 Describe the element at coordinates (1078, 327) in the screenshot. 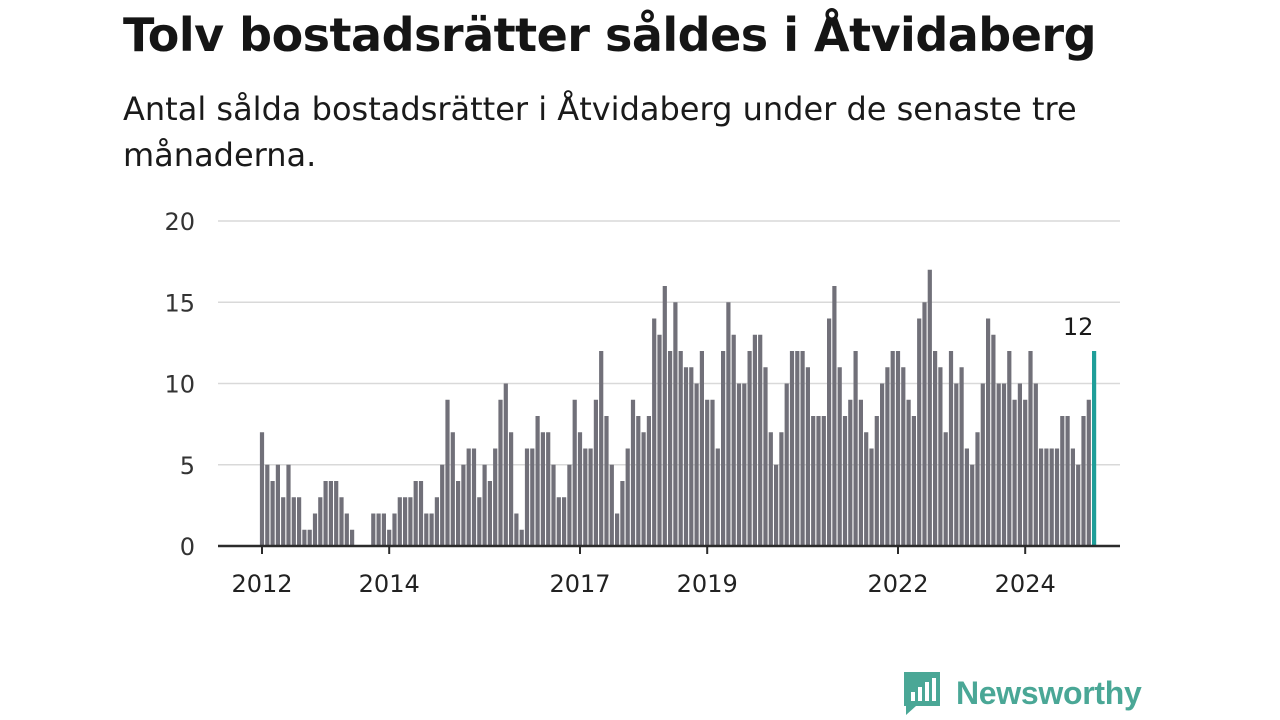

I see `bar-value-label: 12` at that location.